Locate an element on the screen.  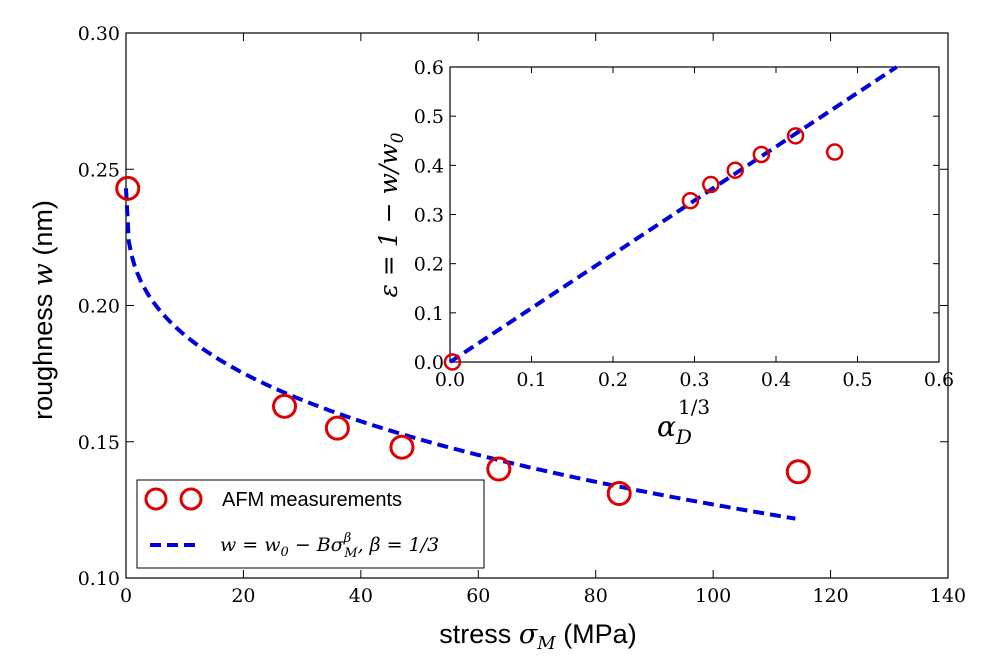
inset-y-axis-label: ε = 1 − w/w0 is located at coordinates (391, 214).